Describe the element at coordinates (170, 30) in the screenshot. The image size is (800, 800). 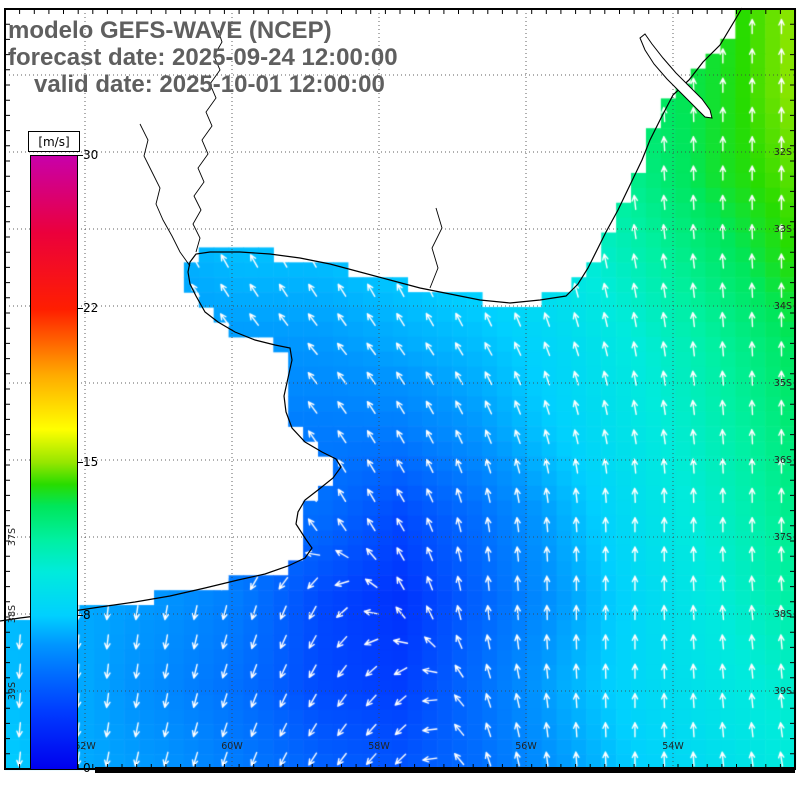
I see `model-title: modelo GEFS-WAVE (NCEP)` at that location.